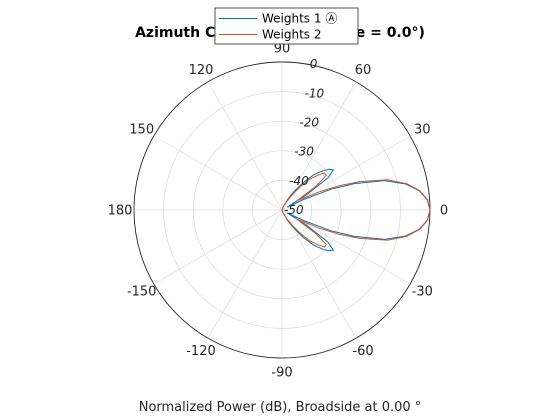  What do you see at coordinates (314, 64) in the screenshot?
I see `r-tick-label: 0` at bounding box center [314, 64].